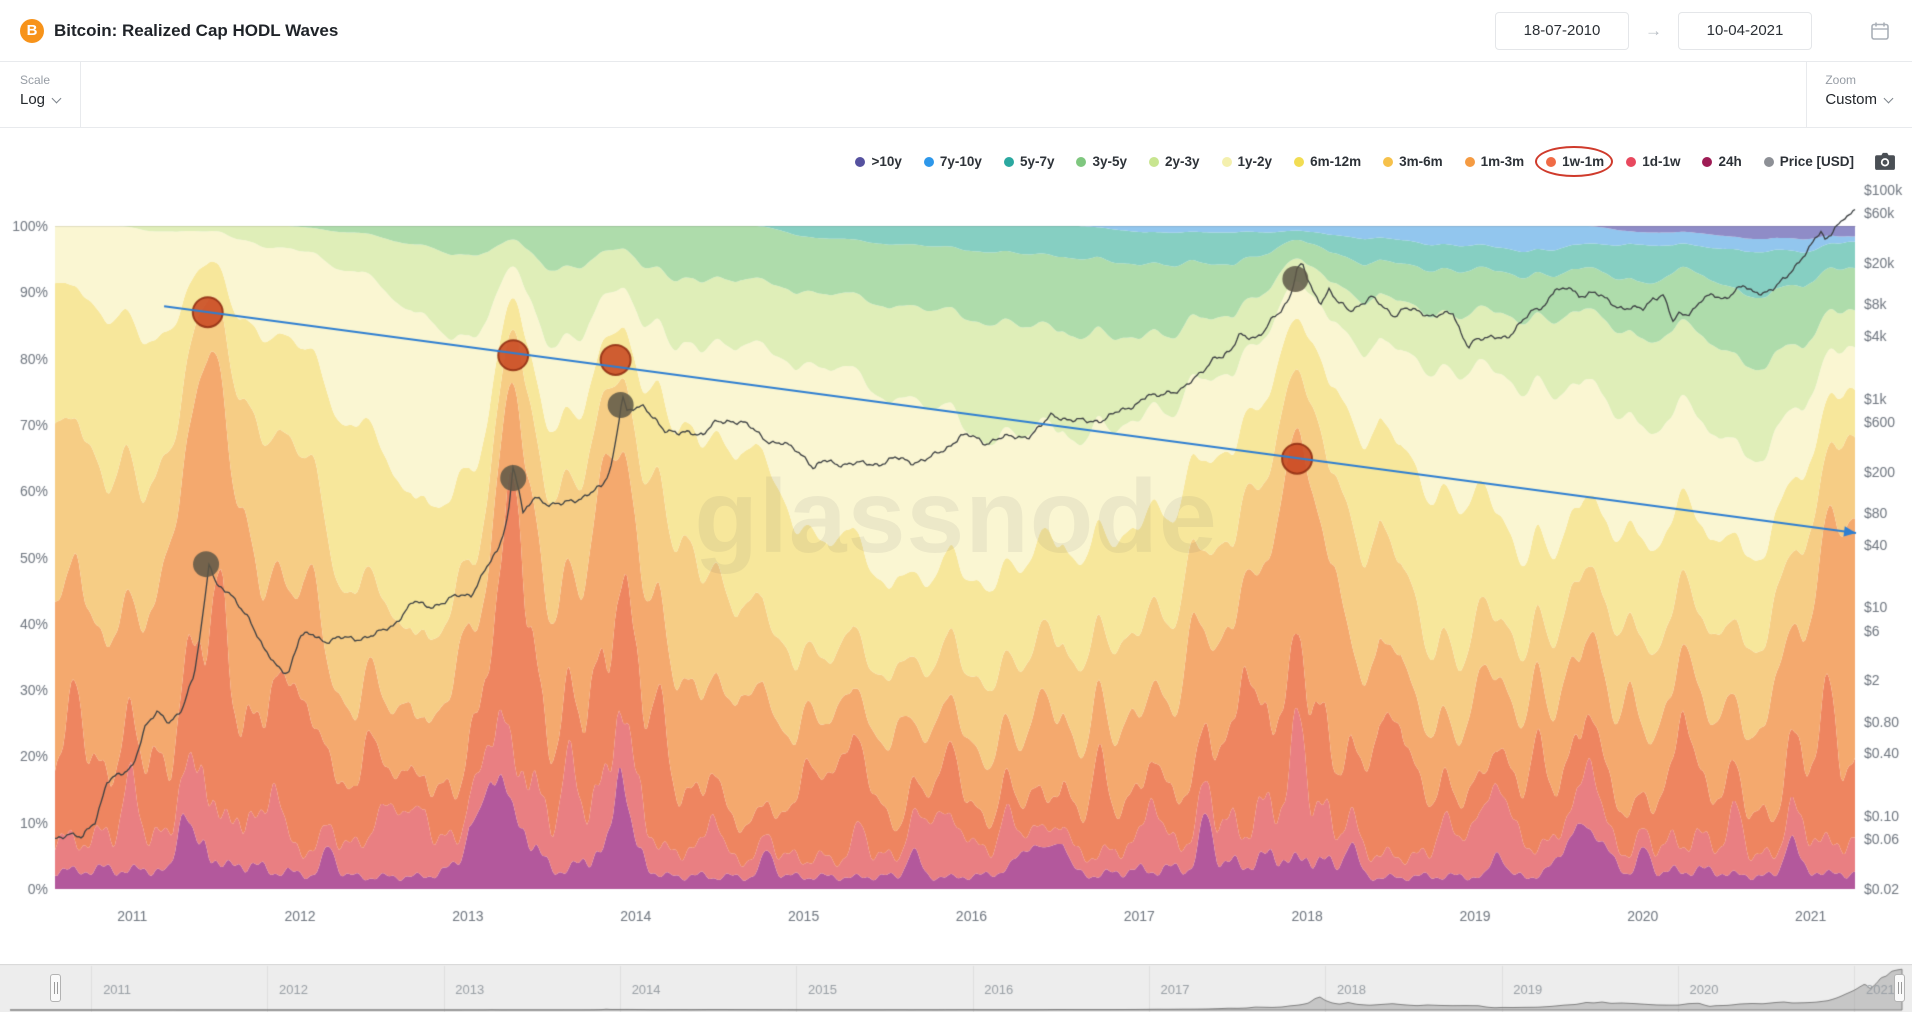 This screenshot has width=1912, height=1018. What do you see at coordinates (1730, 161) in the screenshot?
I see `legend-item-label: 24h` at bounding box center [1730, 161].